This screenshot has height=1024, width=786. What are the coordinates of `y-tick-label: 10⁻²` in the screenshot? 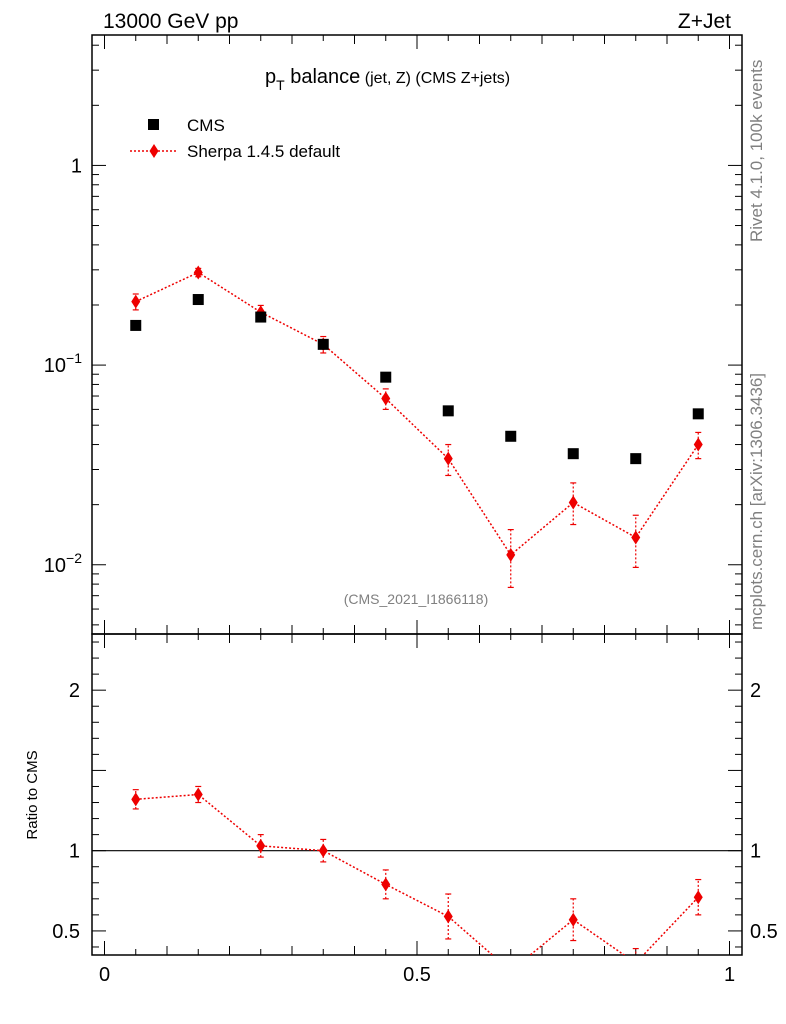 It's located at (63, 563).